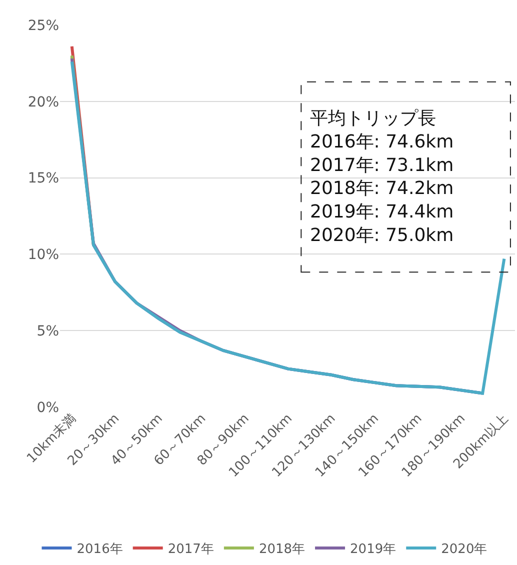 Image resolution: width=517 pixels, height=565 pixels. I want to click on y-tick-label: 10%, so click(43, 255).